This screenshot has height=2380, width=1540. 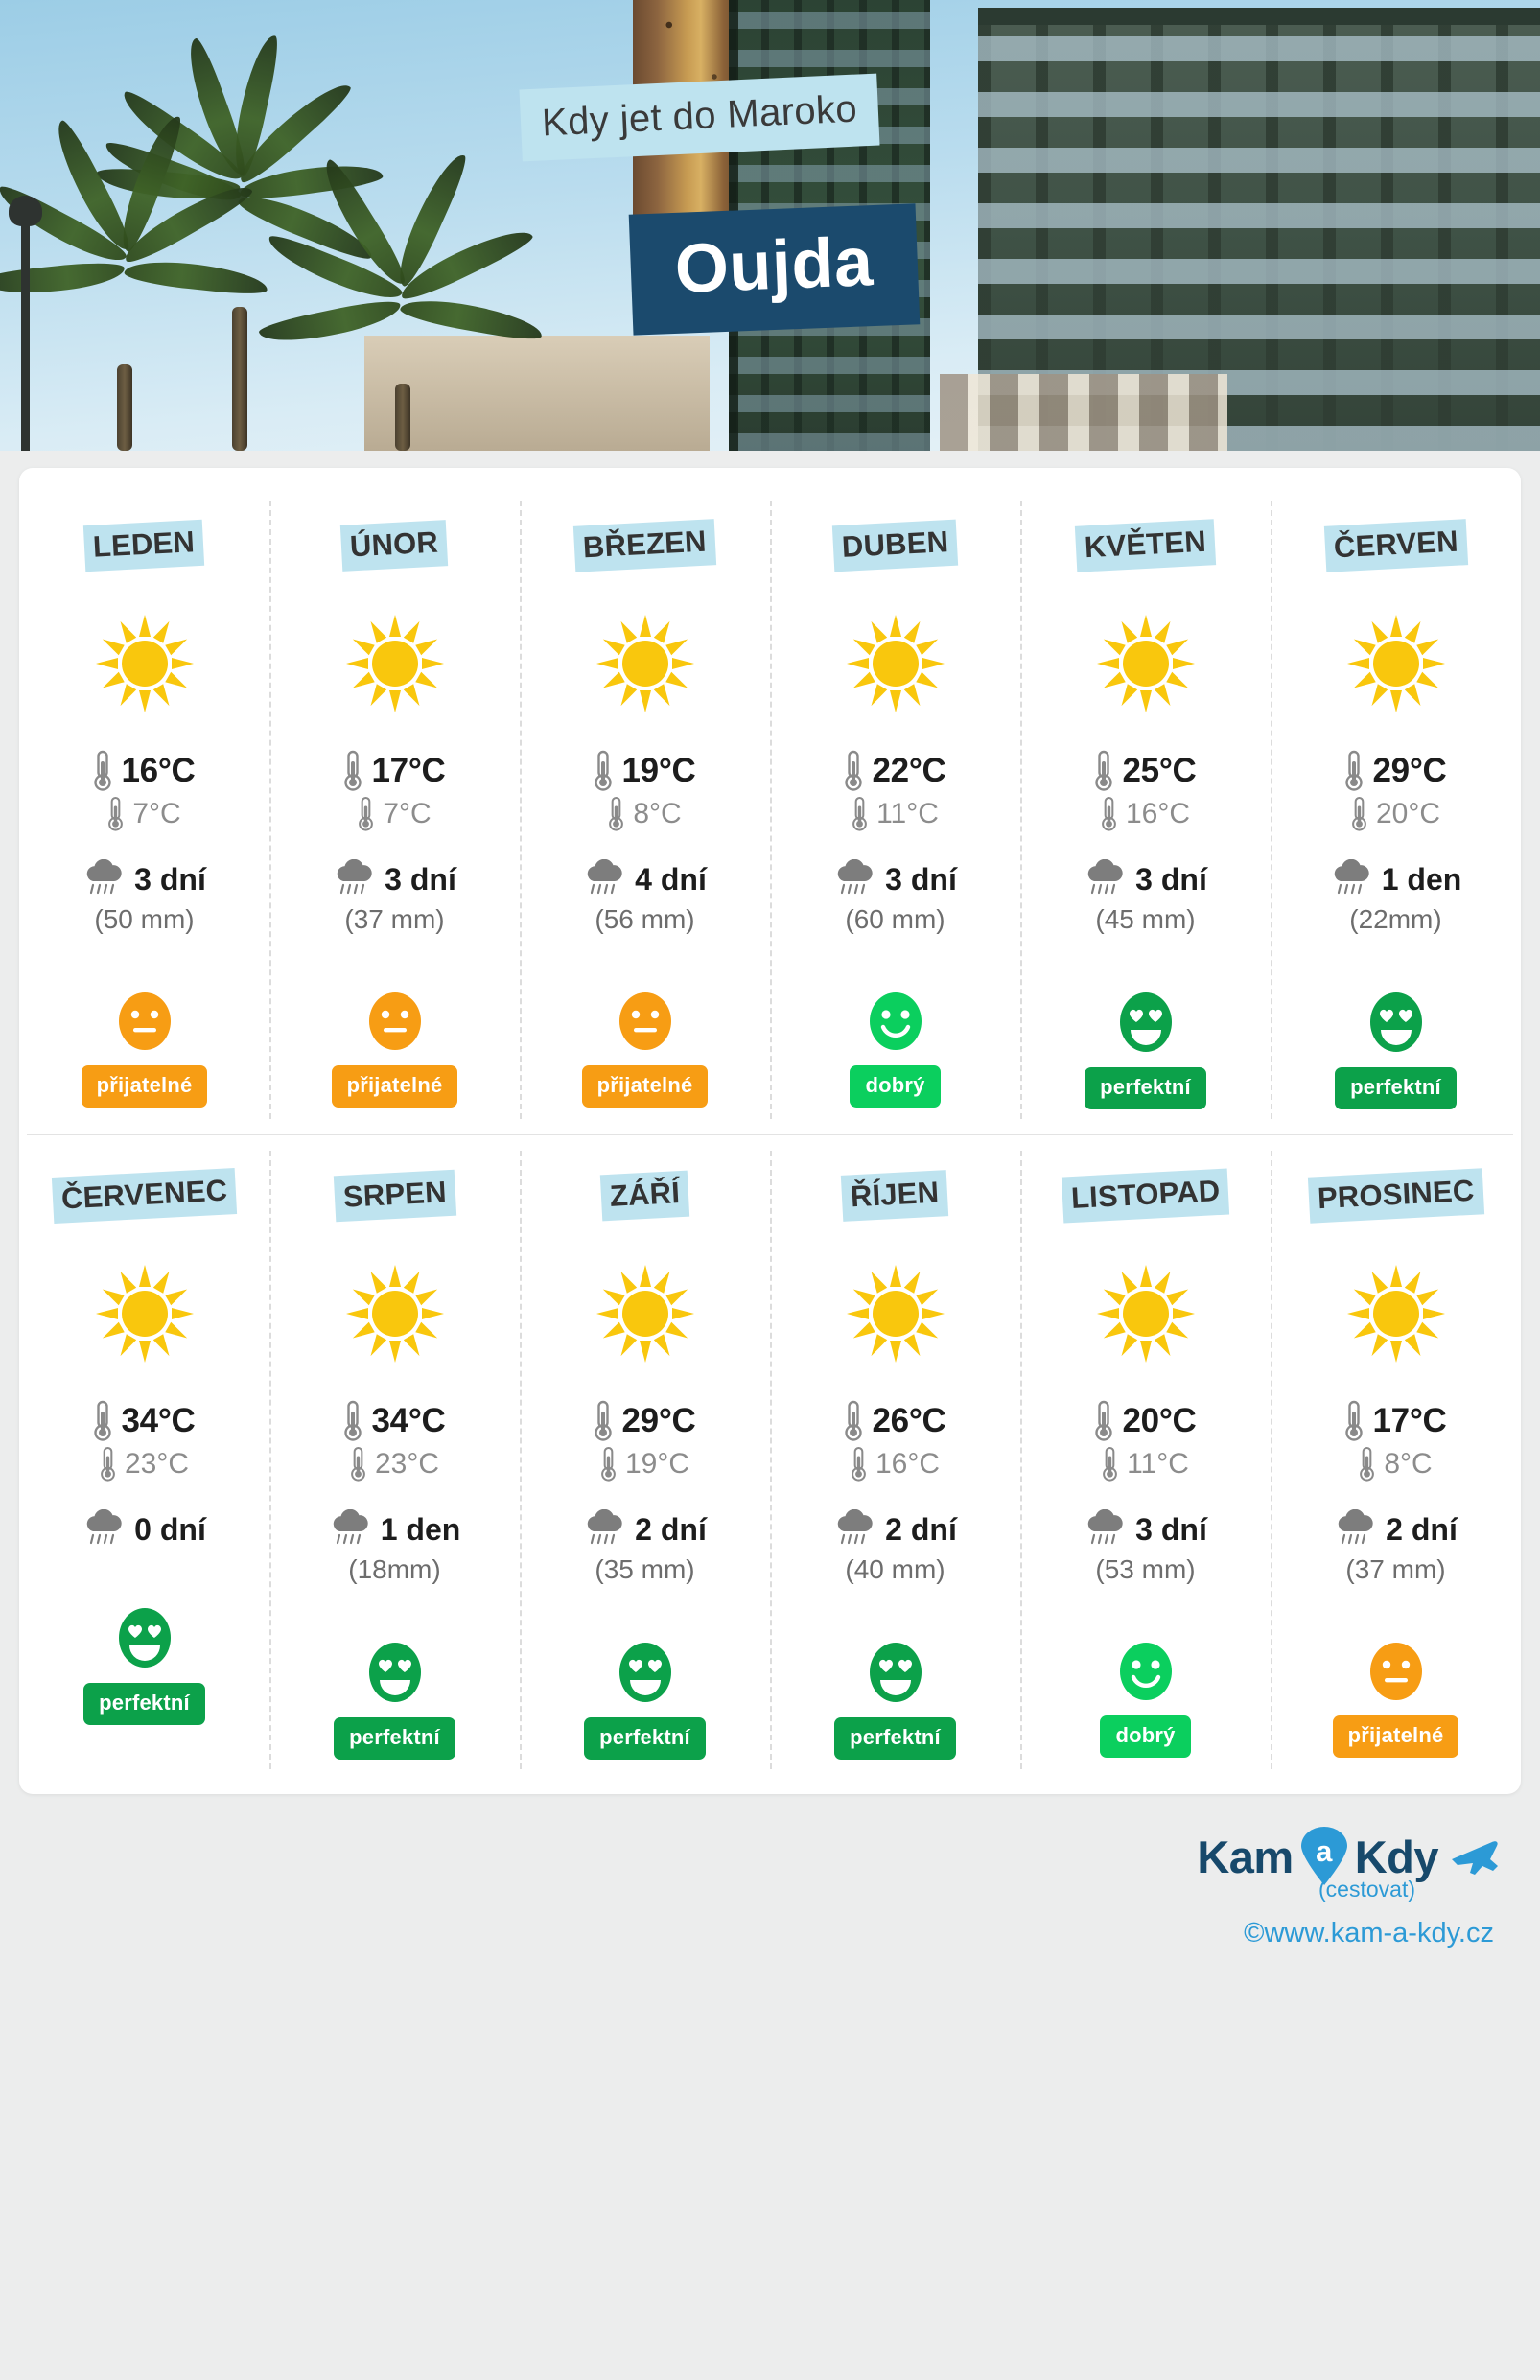 I want to click on month-card: SRPEN 34°C, so click(x=394, y=1460).